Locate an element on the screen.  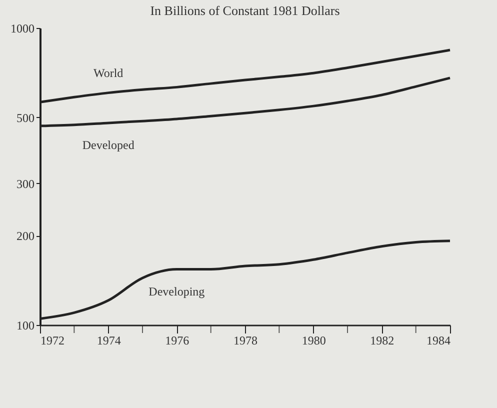
y-tick-label: 1000 is located at coordinates (22, 29).